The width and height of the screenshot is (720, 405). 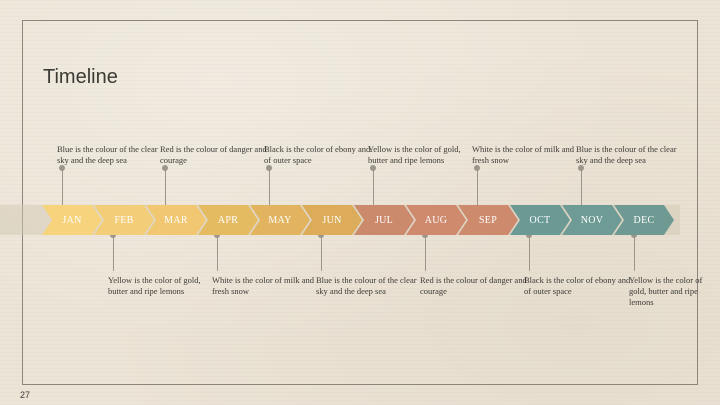 What do you see at coordinates (124, 220) in the screenshot?
I see `month-chevron-feb: FEB` at bounding box center [124, 220].